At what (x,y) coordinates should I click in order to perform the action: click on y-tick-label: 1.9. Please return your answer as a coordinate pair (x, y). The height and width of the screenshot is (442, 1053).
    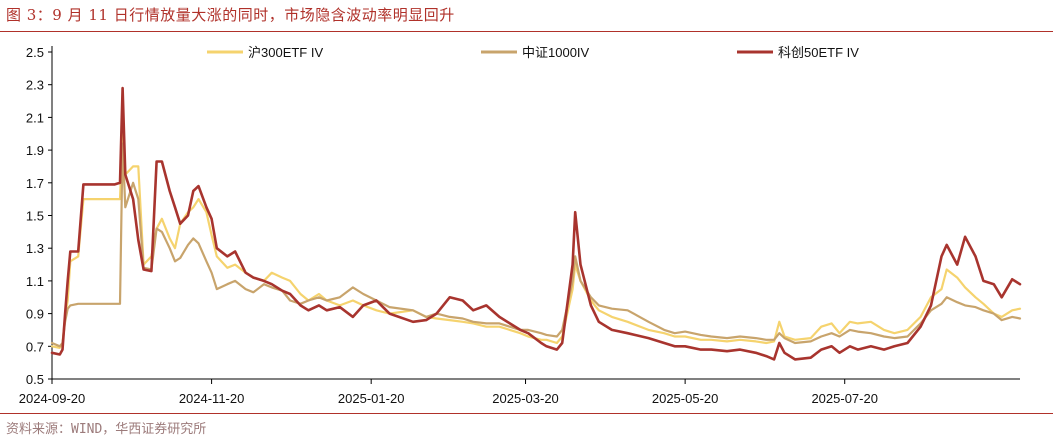
    Looking at the image, I should click on (35, 150).